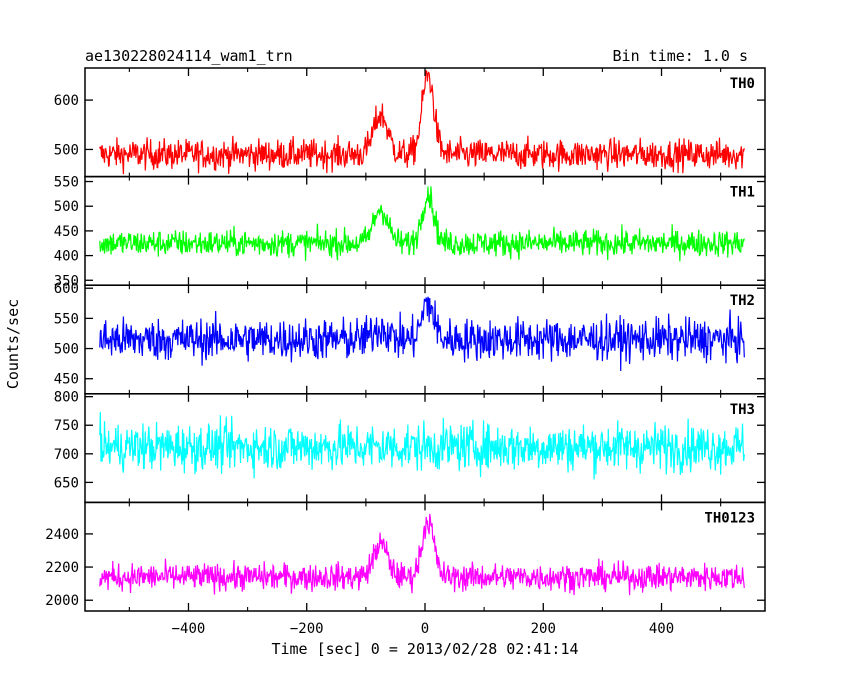 Image resolution: width=850 pixels, height=680 pixels. I want to click on panel-label-th3: TH3, so click(742, 410).